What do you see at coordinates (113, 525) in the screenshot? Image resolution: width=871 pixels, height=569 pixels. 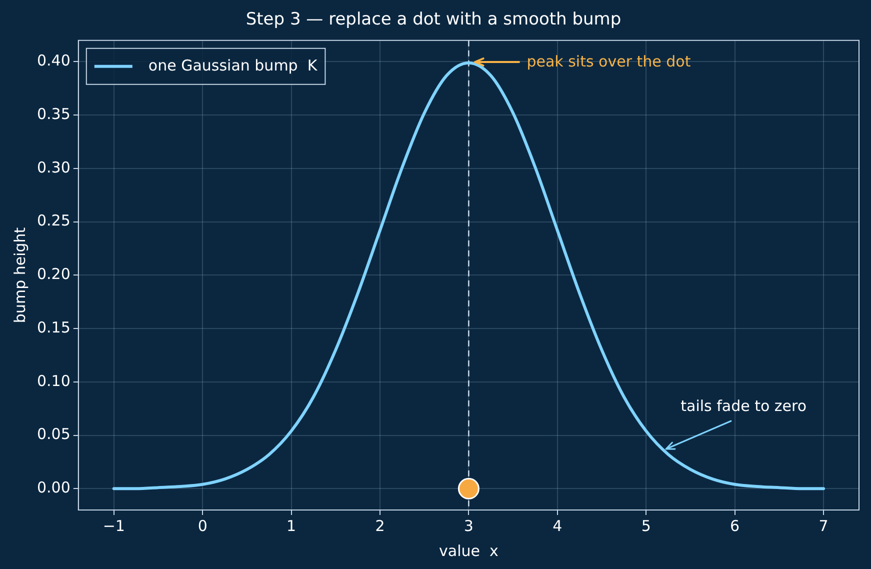 I see `x-tick-label: −1` at bounding box center [113, 525].